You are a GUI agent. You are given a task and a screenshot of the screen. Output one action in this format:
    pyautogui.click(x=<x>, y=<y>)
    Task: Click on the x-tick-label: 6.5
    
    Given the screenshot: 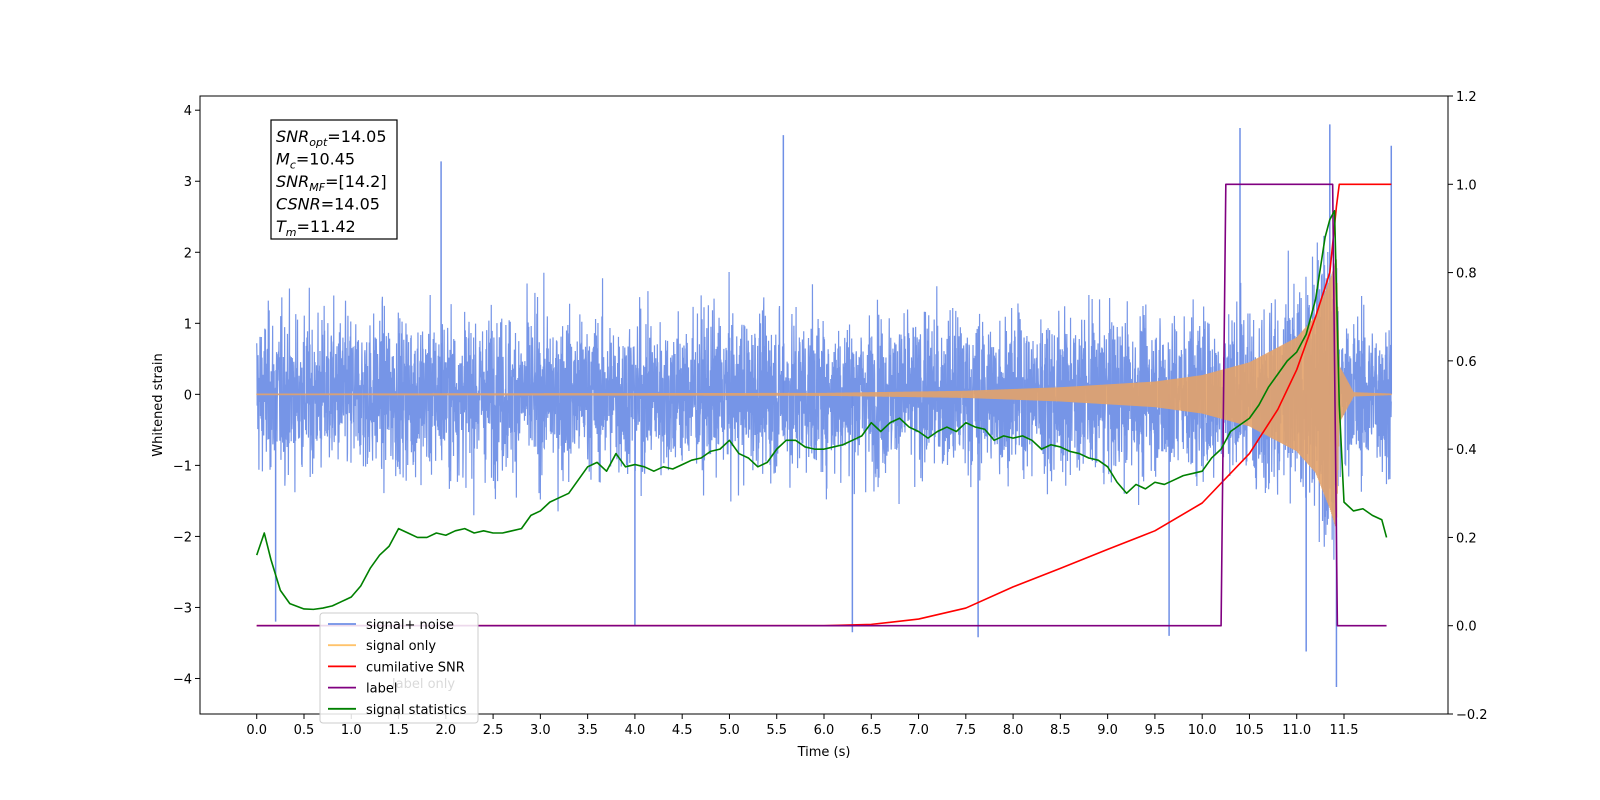 What is the action you would take?
    pyautogui.click(x=871, y=730)
    